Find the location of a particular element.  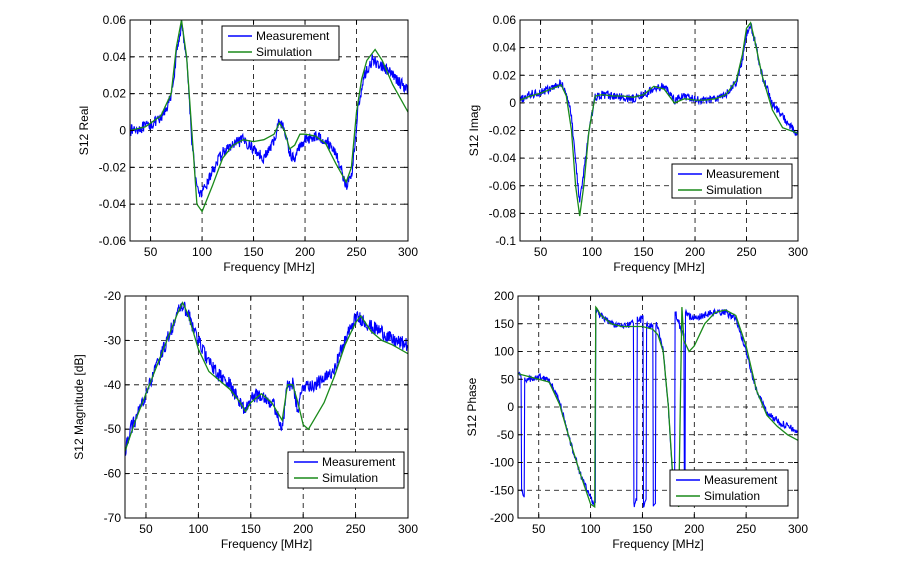

y-tick-label: -200 is located at coordinates (502, 518).